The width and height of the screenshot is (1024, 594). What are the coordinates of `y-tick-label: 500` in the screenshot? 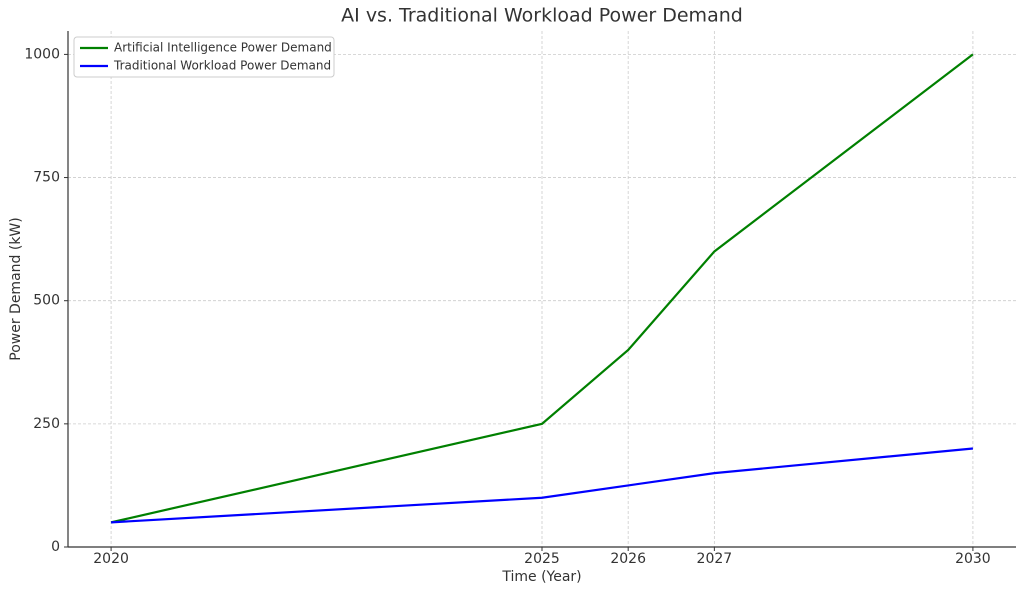 It's located at (46, 301).